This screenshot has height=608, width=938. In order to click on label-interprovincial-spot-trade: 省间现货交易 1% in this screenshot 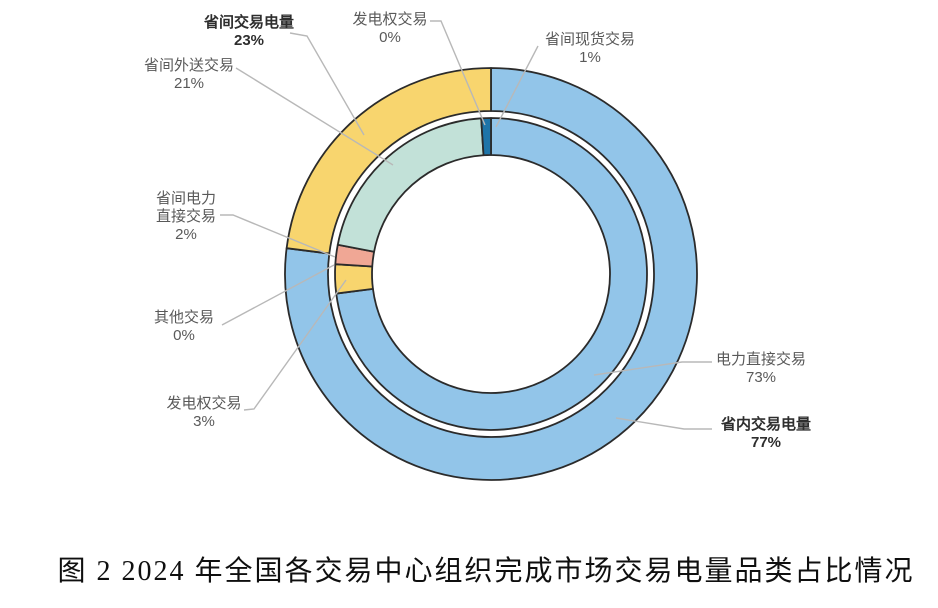, I will do `click(590, 49)`.